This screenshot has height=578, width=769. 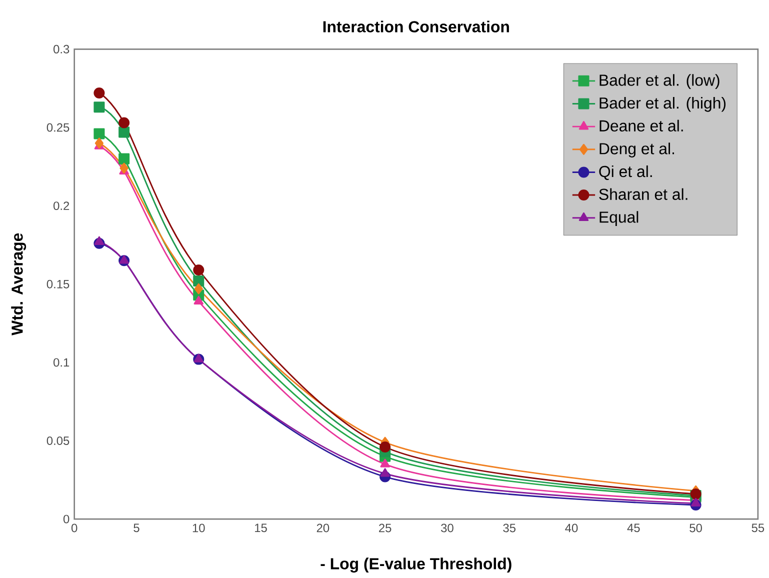 I want to click on x-tick-label: 30, so click(x=447, y=528).